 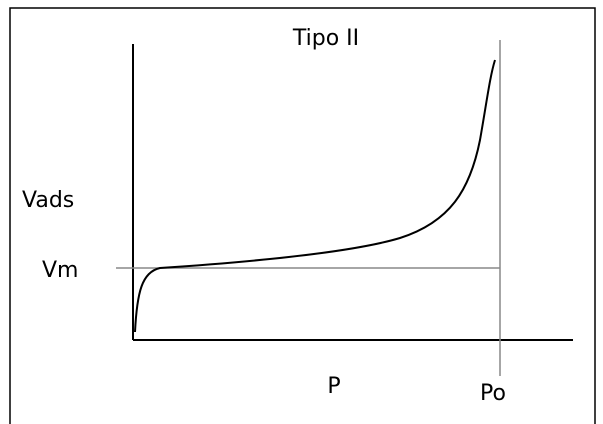 I want to click on y-axis-label: Vads, so click(x=48, y=200).